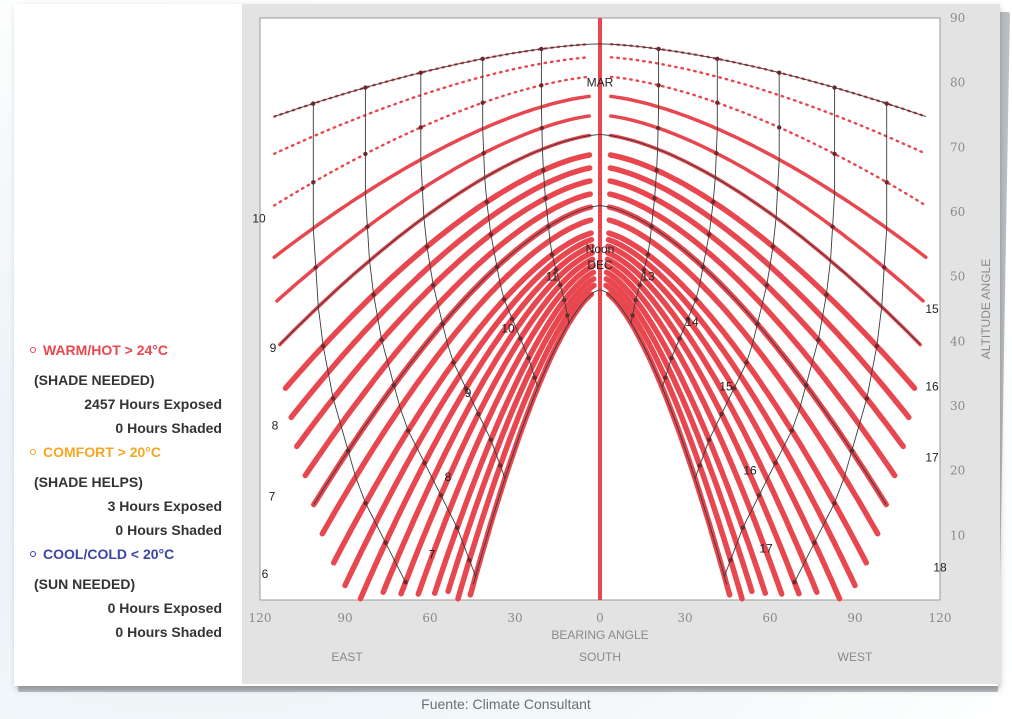  Describe the element at coordinates (600, 657) in the screenshot. I see `direction-label: SOUTH` at that location.